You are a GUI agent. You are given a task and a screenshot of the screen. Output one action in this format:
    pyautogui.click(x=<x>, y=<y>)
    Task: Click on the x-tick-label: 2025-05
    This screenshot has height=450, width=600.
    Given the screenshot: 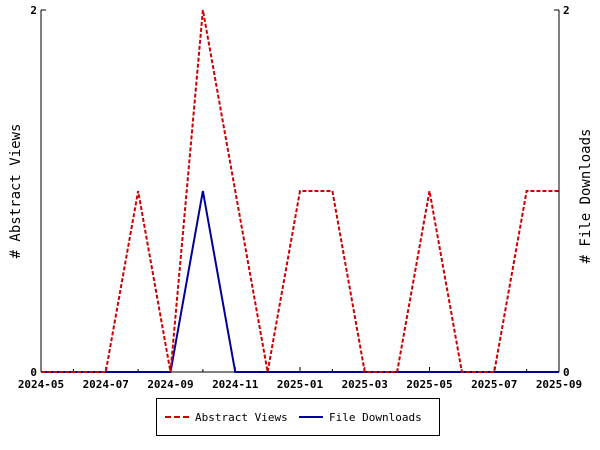 What is the action you would take?
    pyautogui.click(x=429, y=384)
    